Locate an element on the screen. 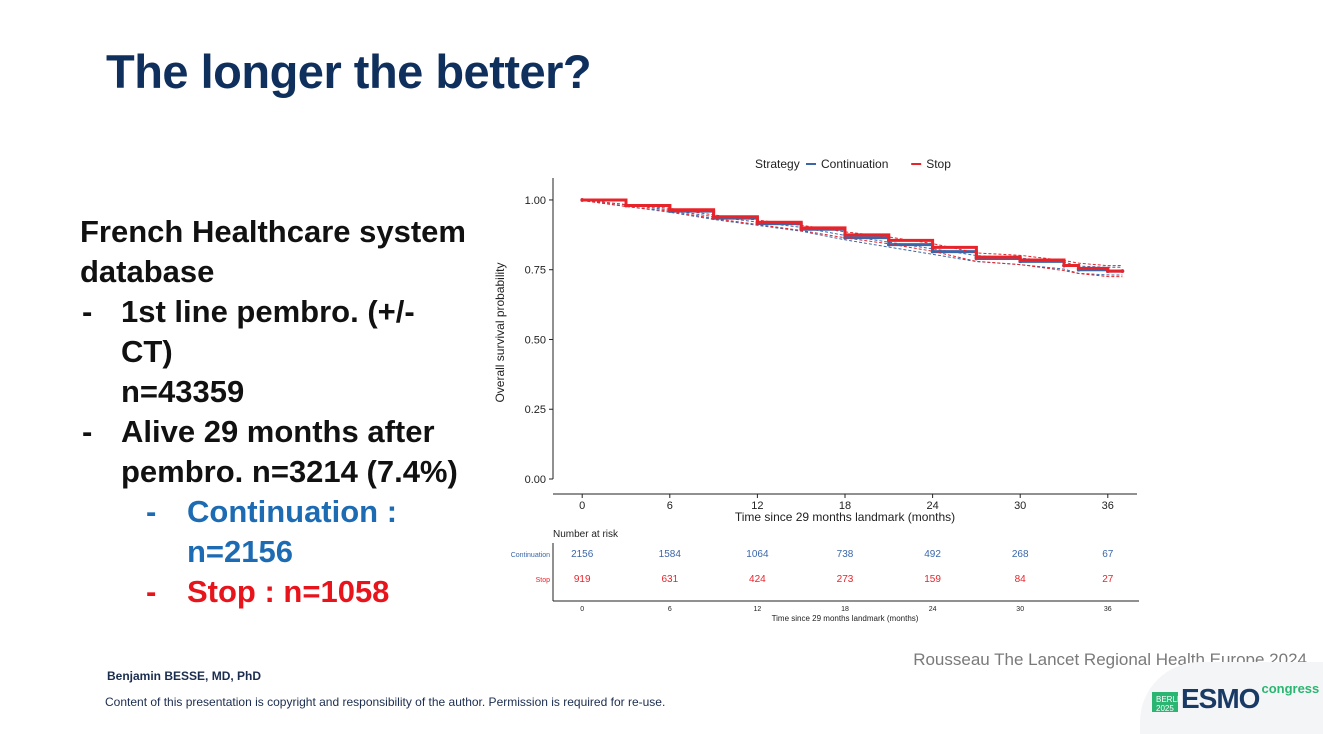 This screenshot has width=1323, height=734. x-tick-label: 0 is located at coordinates (582, 506).